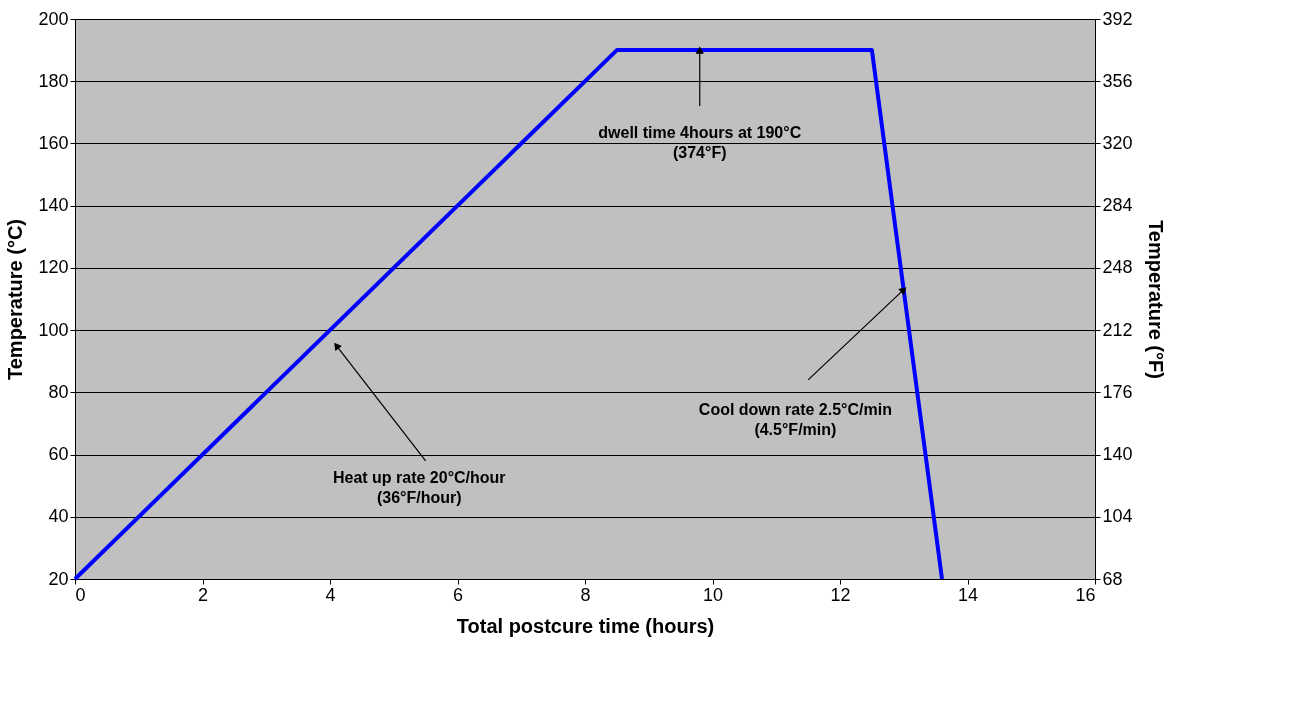 The width and height of the screenshot is (1313, 706). What do you see at coordinates (53, 329) in the screenshot?
I see `y-tick-label: 100` at bounding box center [53, 329].